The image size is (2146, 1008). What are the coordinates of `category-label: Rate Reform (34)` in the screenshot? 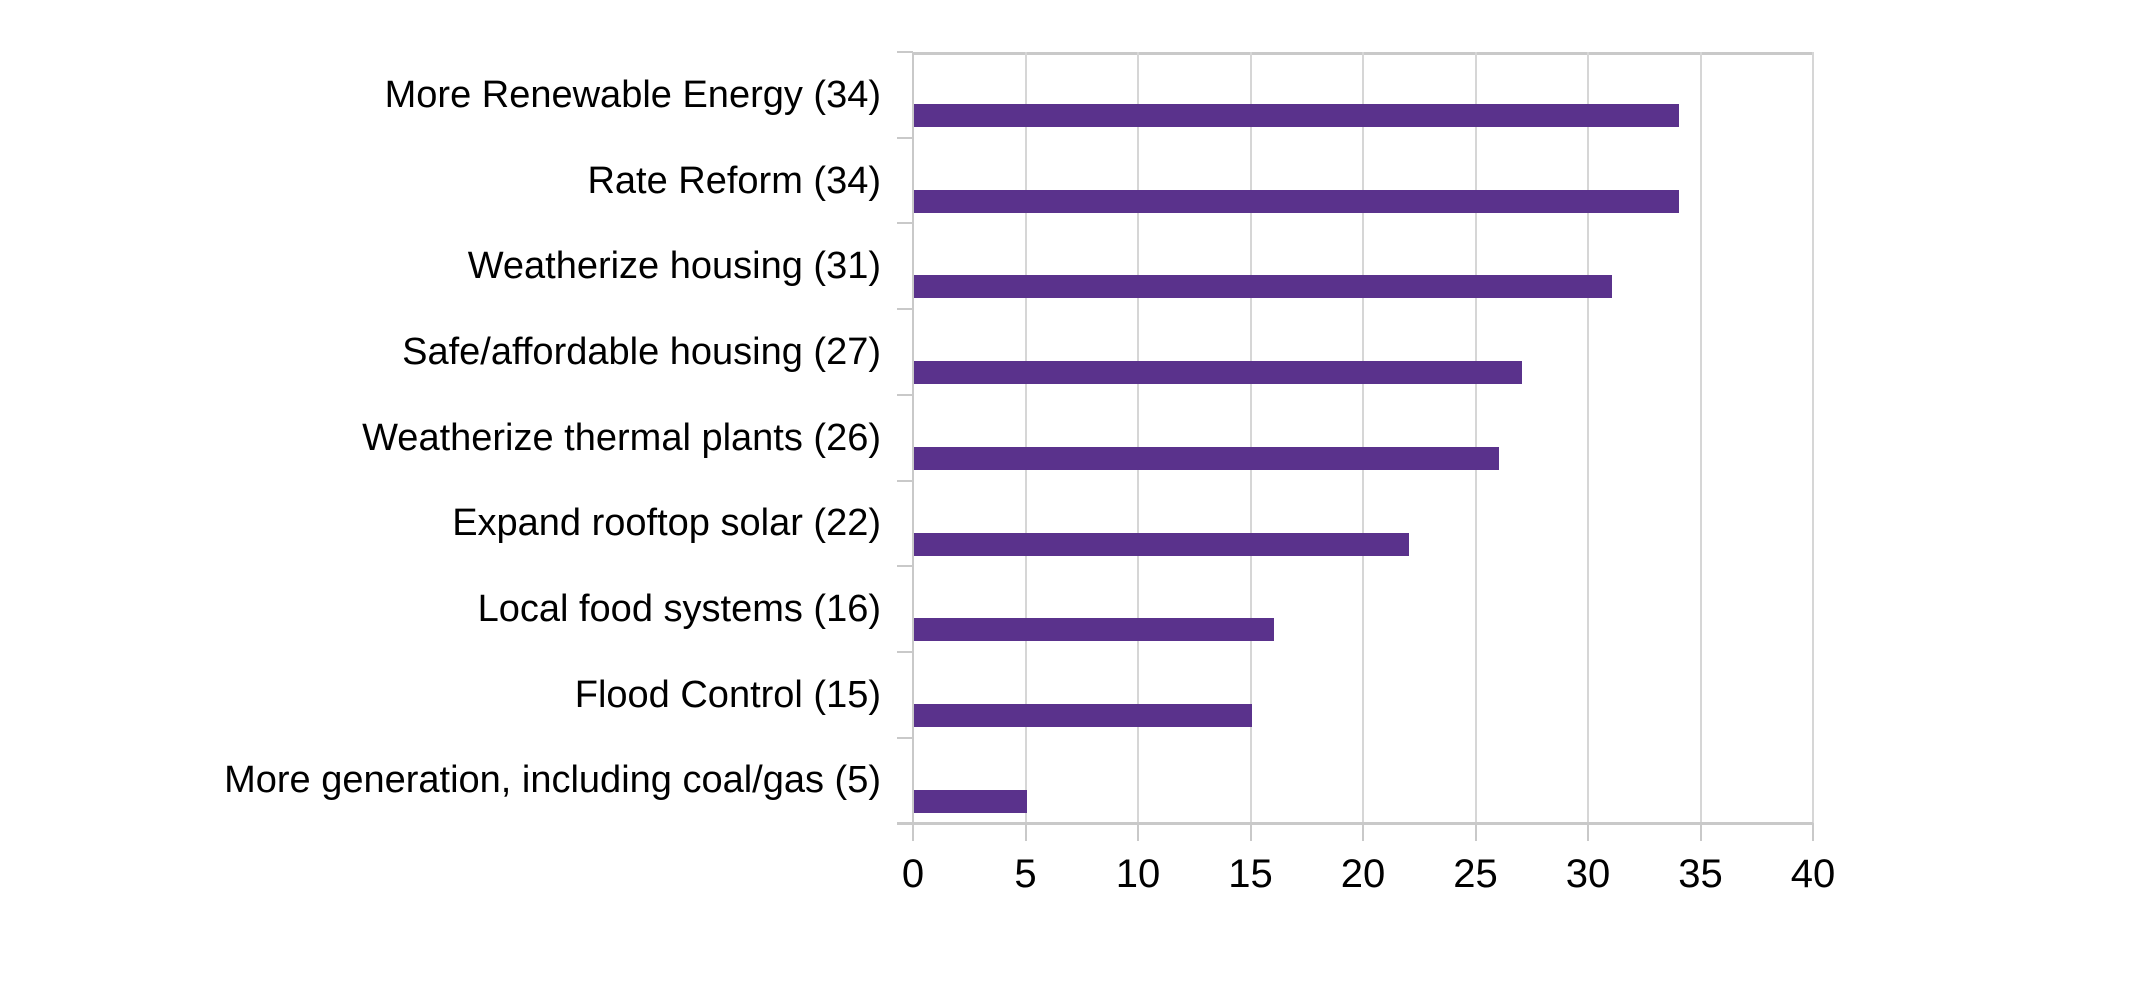 It's located at (734, 181).